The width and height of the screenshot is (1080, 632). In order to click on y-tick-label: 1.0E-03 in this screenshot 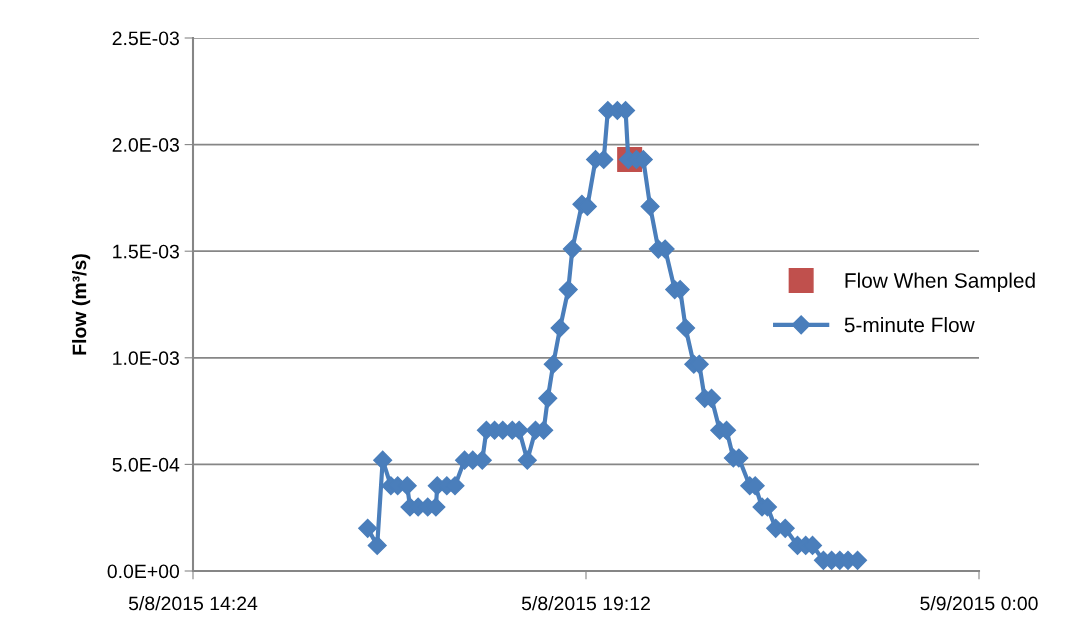, I will do `click(146, 358)`.